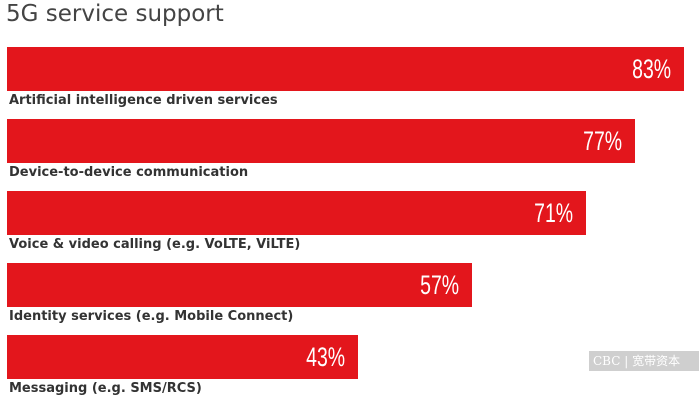  What do you see at coordinates (239, 285) in the screenshot?
I see `bar: 57%` at bounding box center [239, 285].